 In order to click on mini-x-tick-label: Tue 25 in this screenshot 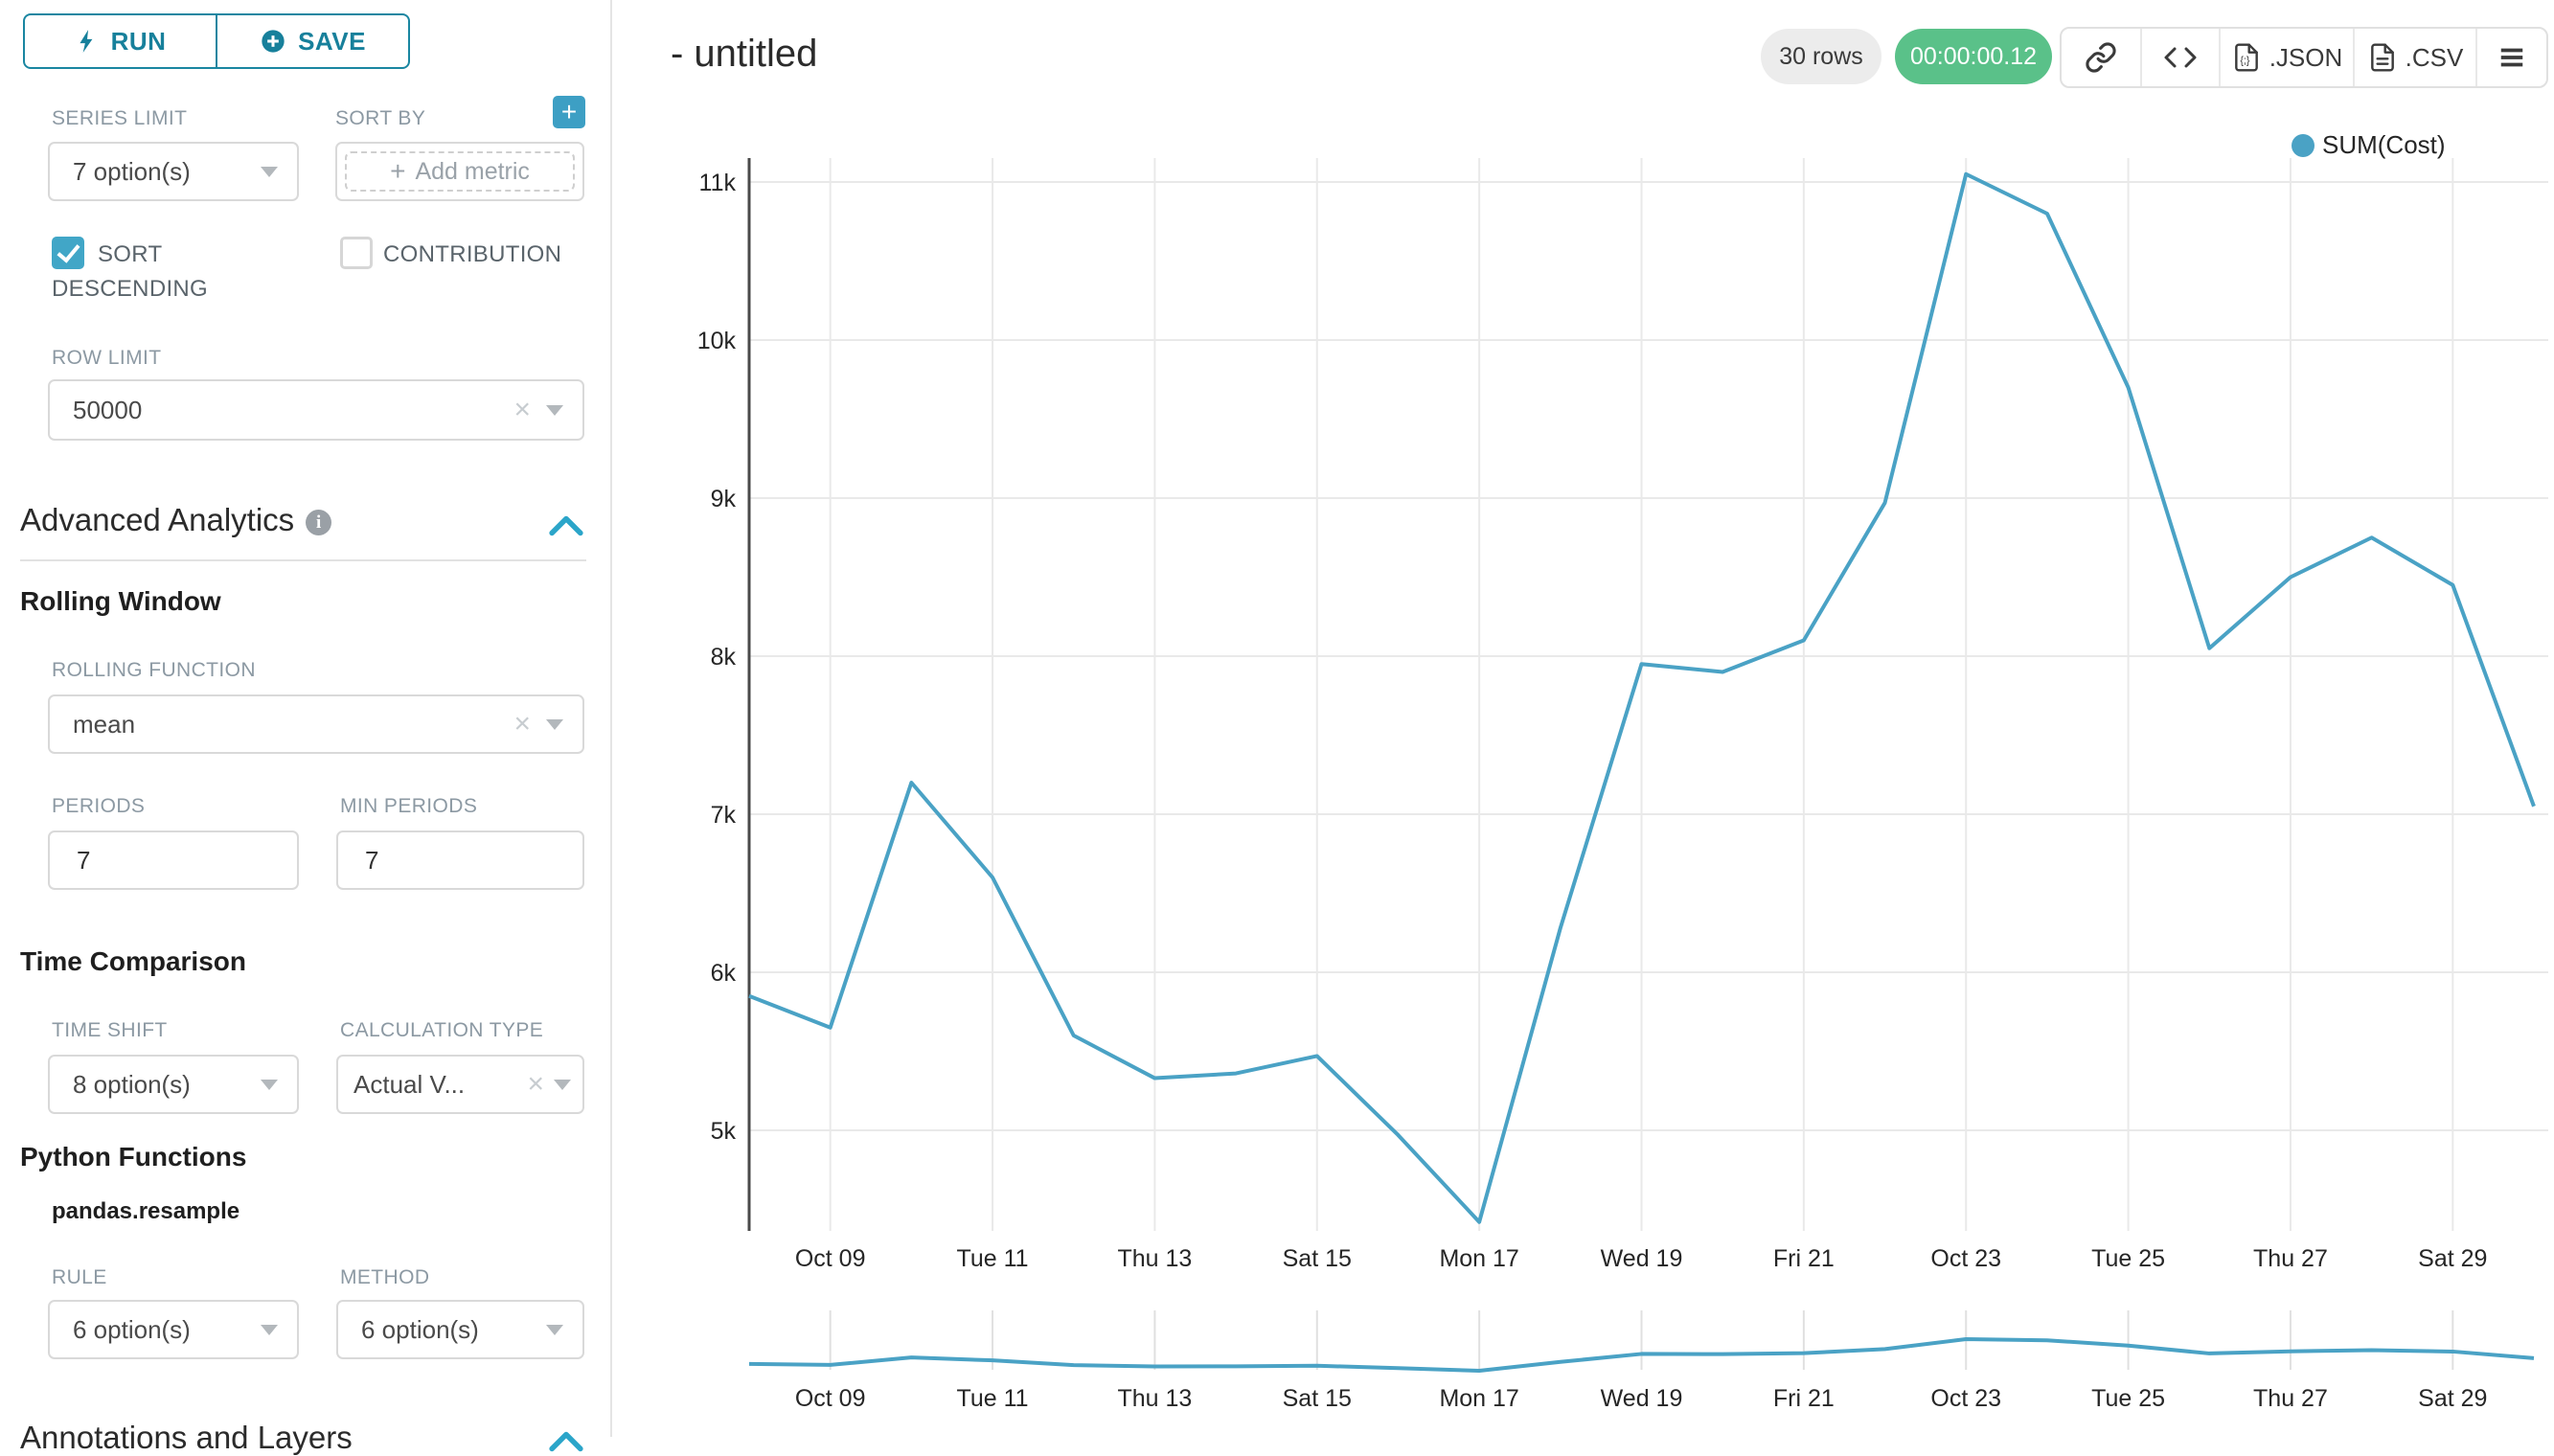, I will do `click(2128, 1399)`.